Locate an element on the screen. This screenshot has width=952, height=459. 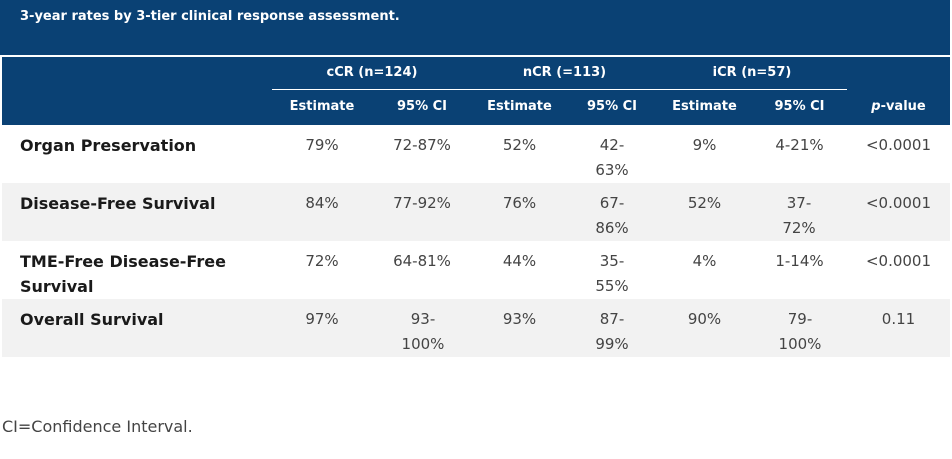
cell-ccr-ci: 72-87% is located at coordinates (422, 145).